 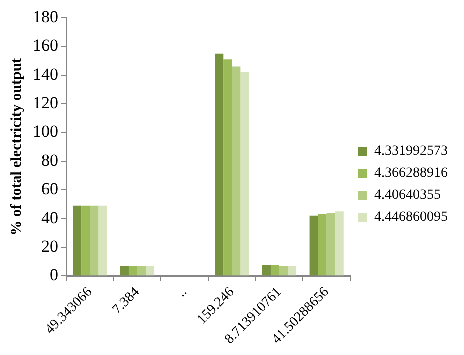 What do you see at coordinates (182, 292) in the screenshot?
I see `x-tick-label: ..` at bounding box center [182, 292].